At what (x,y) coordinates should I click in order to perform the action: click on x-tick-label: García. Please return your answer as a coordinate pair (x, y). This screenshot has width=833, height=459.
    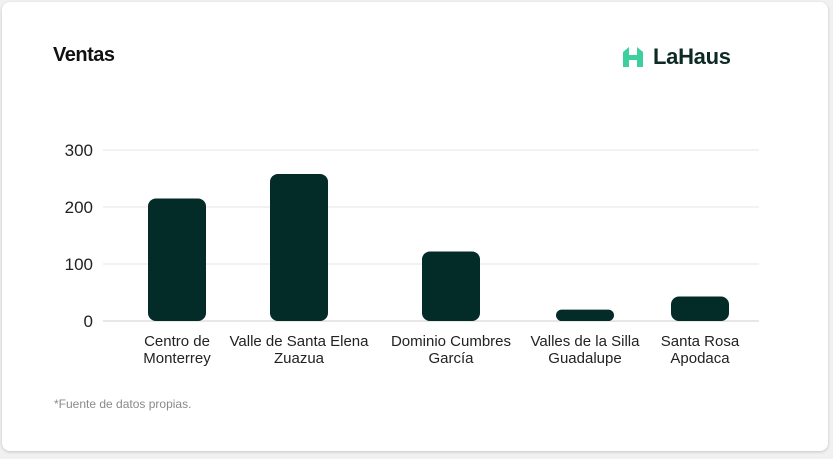
    Looking at the image, I should click on (451, 358).